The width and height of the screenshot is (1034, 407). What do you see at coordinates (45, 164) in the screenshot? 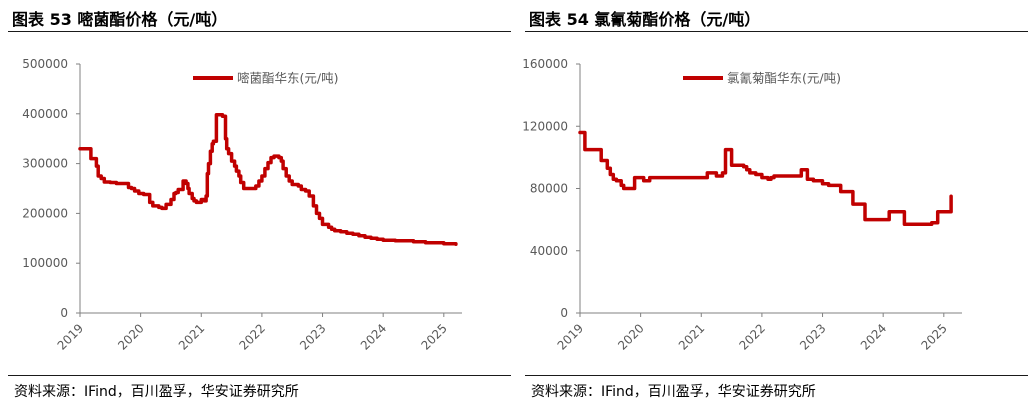
I see `y-tick-label: 300000` at bounding box center [45, 164].